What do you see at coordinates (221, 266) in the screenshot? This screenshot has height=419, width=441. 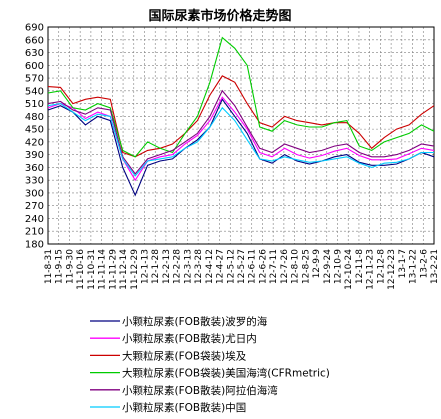 I see `x-tick-label: 12-4-27` at bounding box center [221, 266].